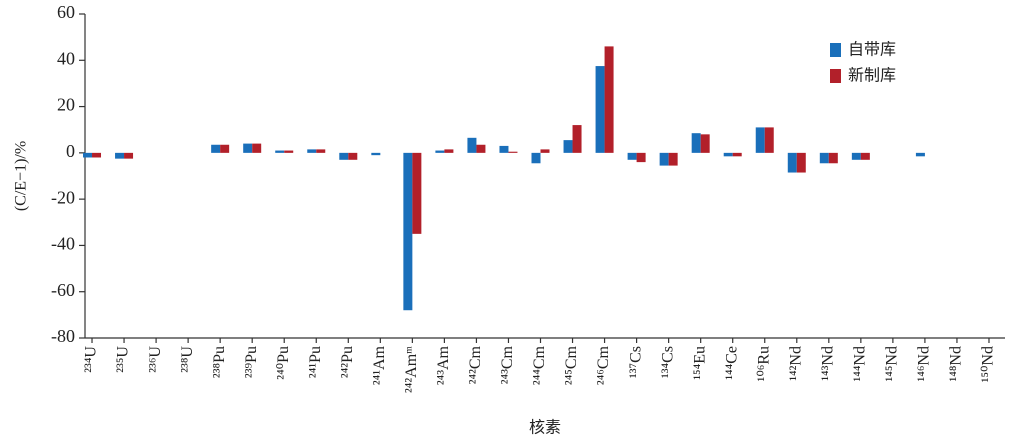  I want to click on y-tick-label: -60, so click(63, 290).